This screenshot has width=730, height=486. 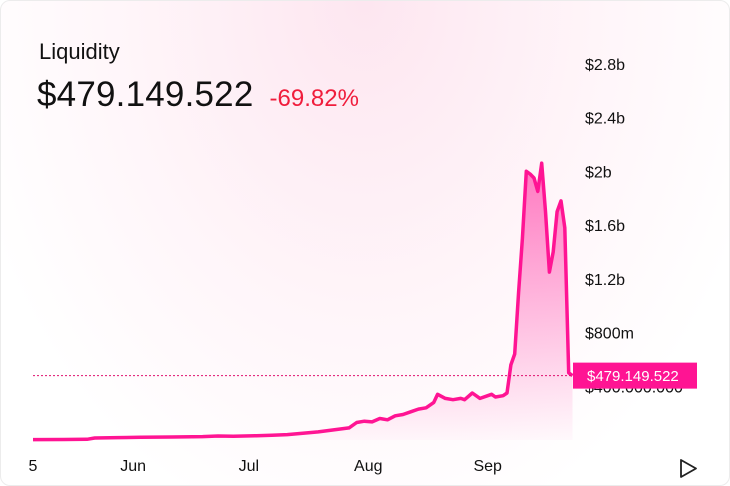 What do you see at coordinates (605, 226) in the screenshot?
I see `y-tick-label: $1.6b` at bounding box center [605, 226].